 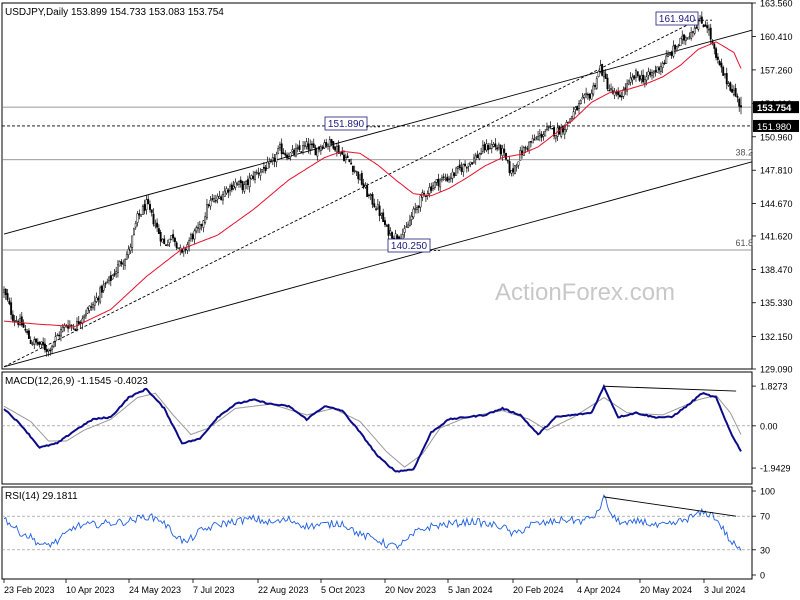 What do you see at coordinates (765, 517) in the screenshot?
I see `rsi-tick-label: 70` at bounding box center [765, 517].